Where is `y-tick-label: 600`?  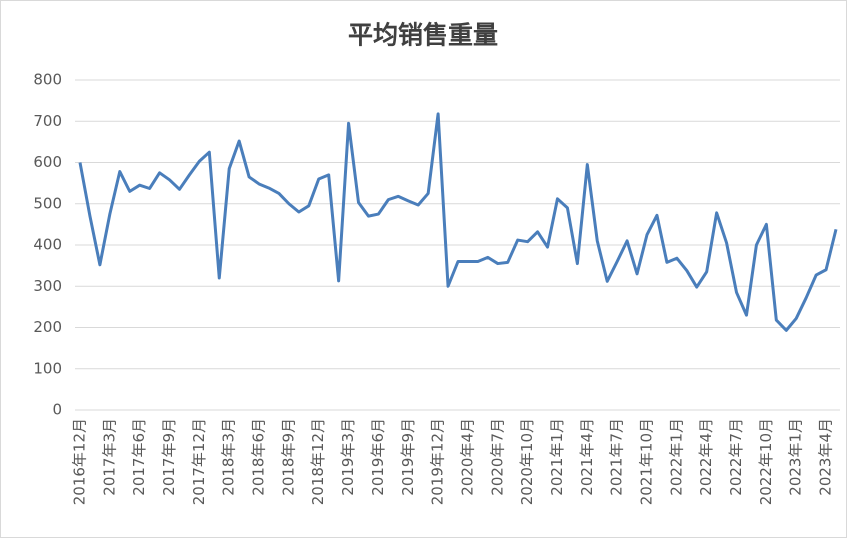
y-tick-label: 600 is located at coordinates (47, 162).